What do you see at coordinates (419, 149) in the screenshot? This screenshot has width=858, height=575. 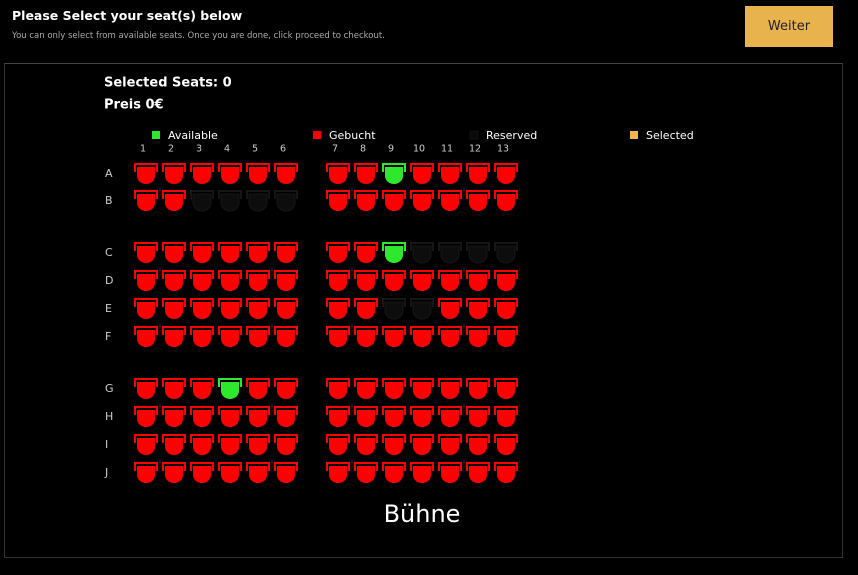 I see `column-number: 10` at bounding box center [419, 149].